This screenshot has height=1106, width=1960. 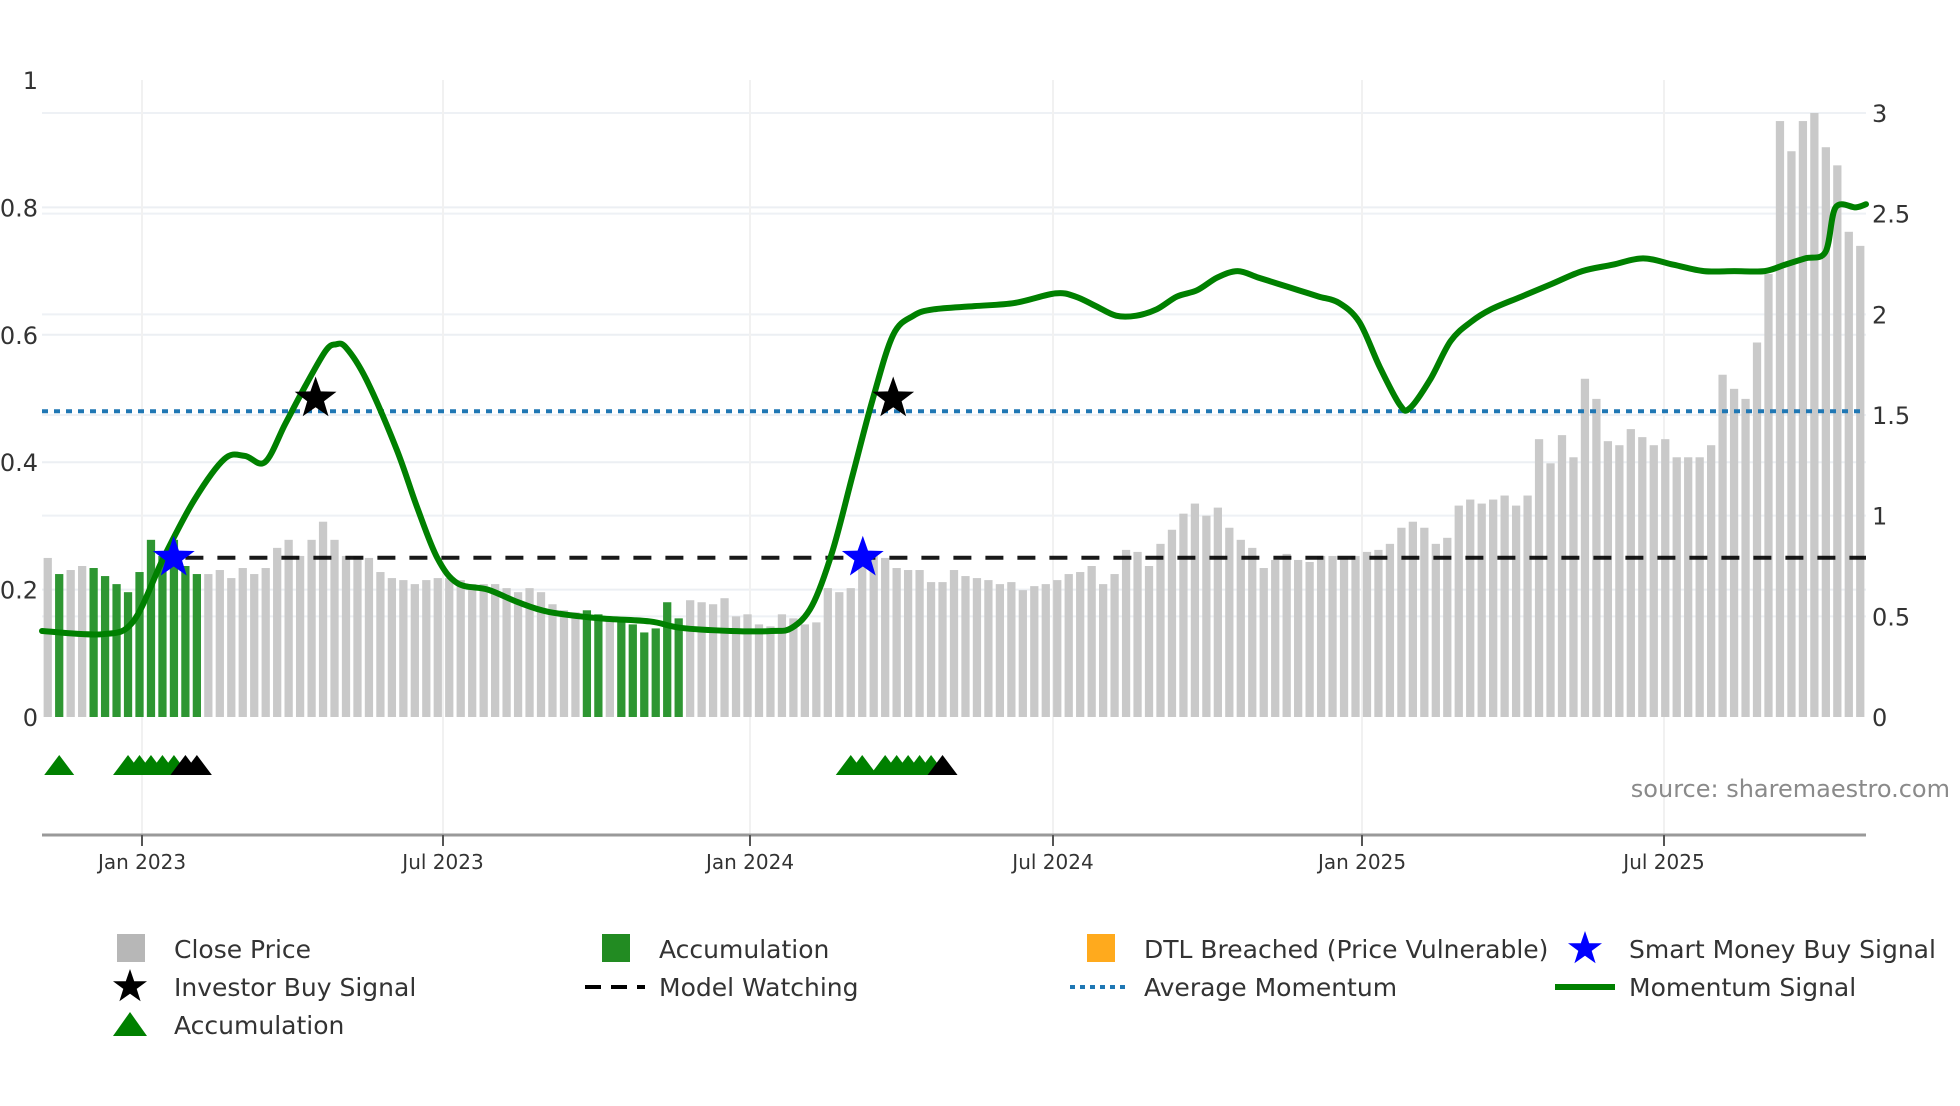 I want to click on x-tick-label: Jan 2023, so click(x=141, y=862).